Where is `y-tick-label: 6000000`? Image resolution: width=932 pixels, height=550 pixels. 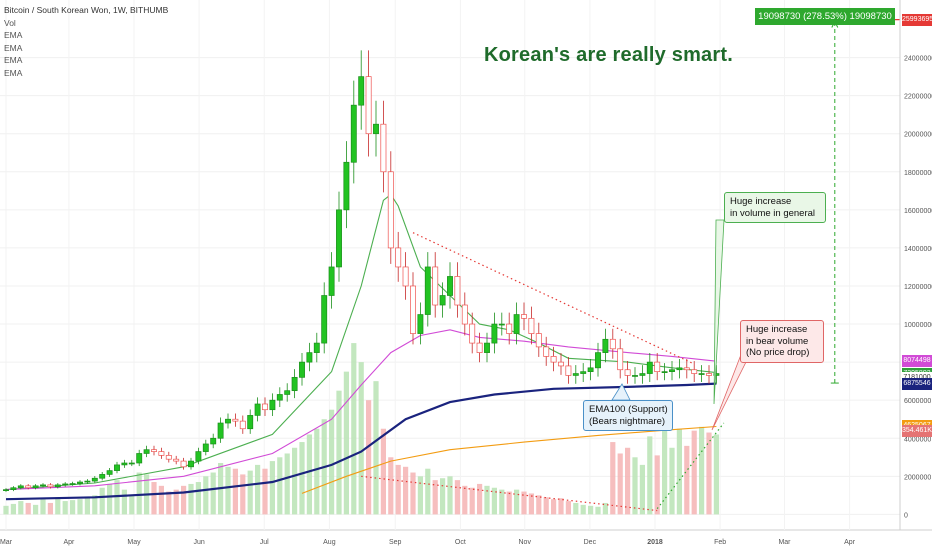
y-tick-label: 6000000 is located at coordinates (917, 401).